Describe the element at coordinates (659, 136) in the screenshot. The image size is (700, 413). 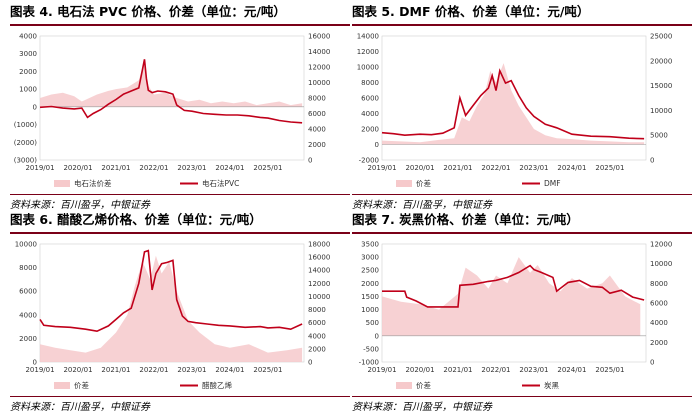
I see `right-tick-label: 5000` at that location.